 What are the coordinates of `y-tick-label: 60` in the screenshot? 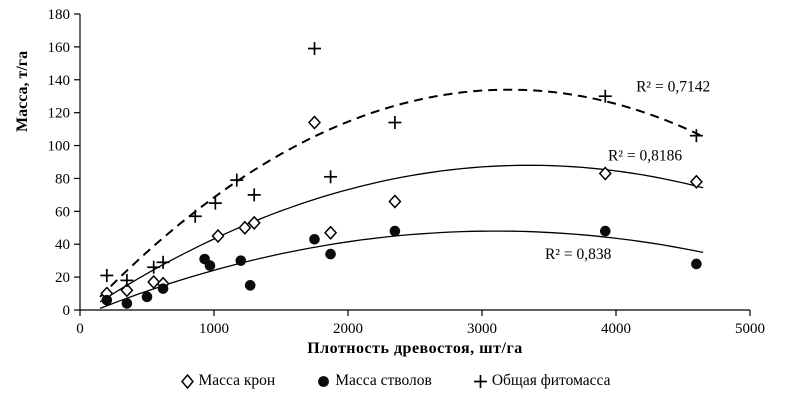 It's located at (62, 212).